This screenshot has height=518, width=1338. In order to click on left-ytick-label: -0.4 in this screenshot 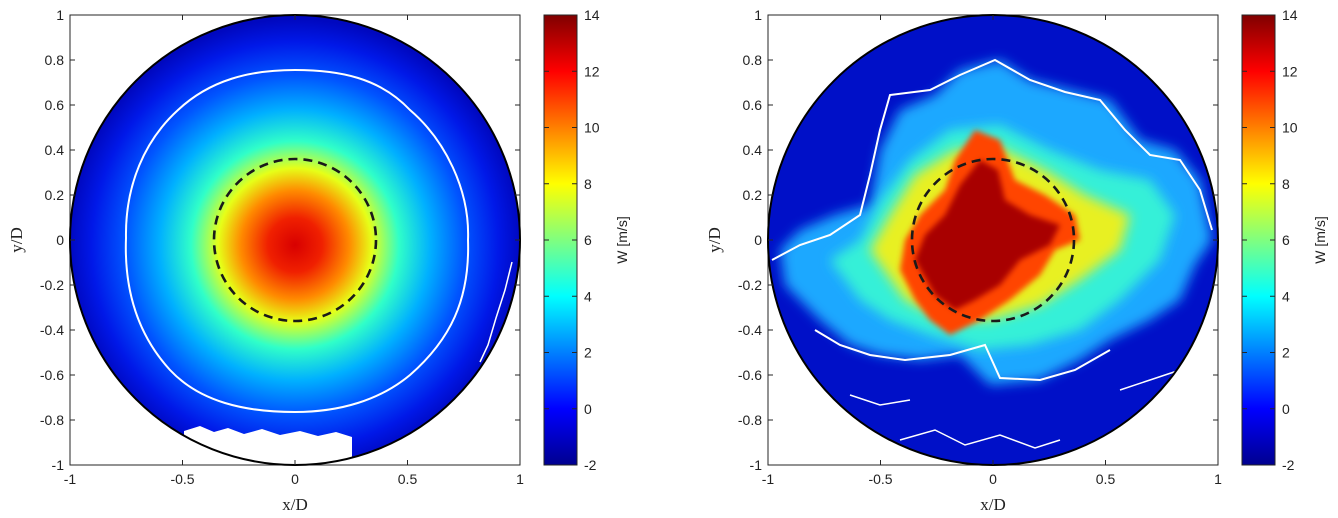, I will do `click(52, 330)`.